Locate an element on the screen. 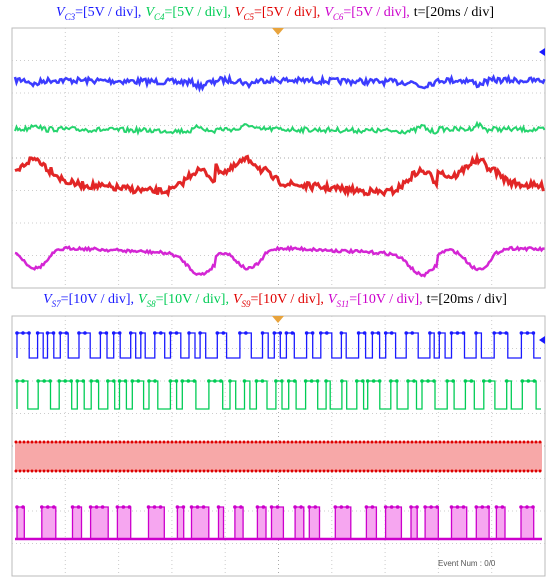  trace-c5 is located at coordinates (279, 174).